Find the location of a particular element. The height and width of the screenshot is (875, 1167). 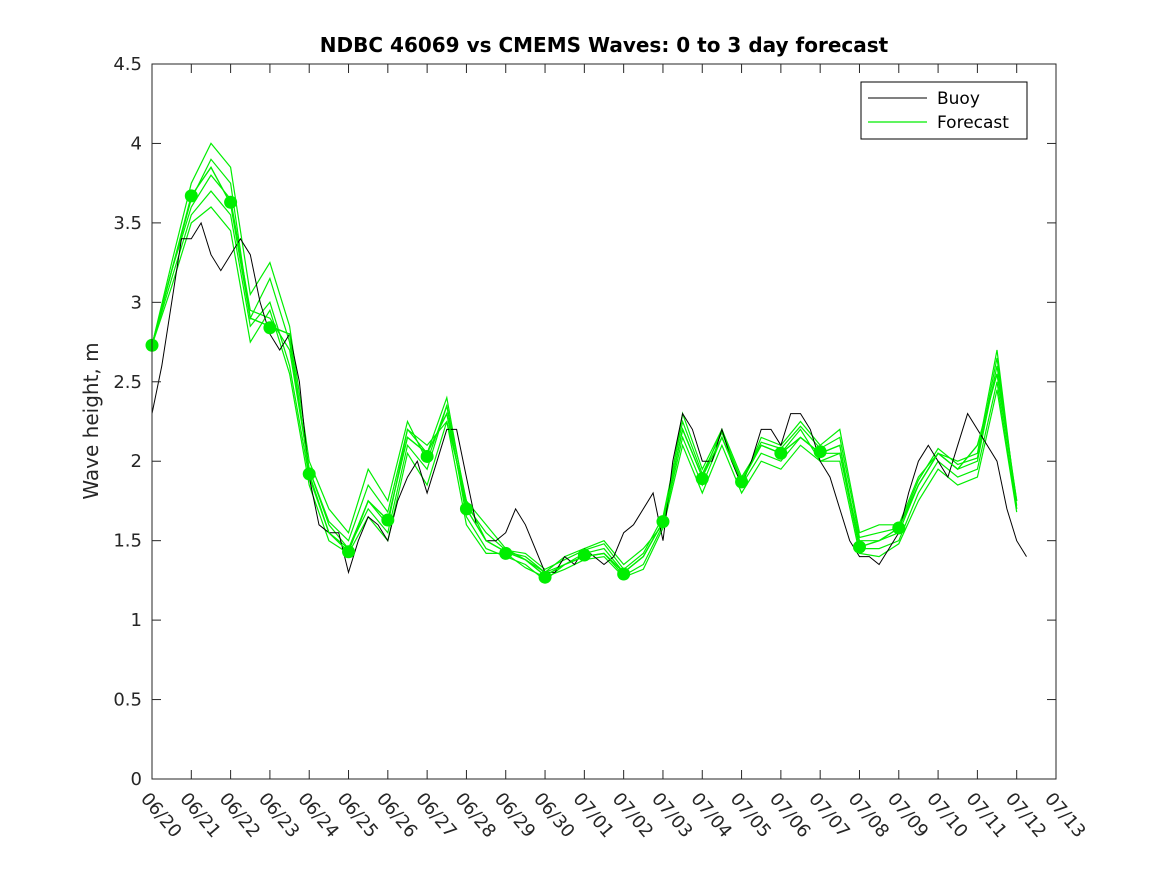

y-tick-label: 4 is located at coordinates (136, 143).